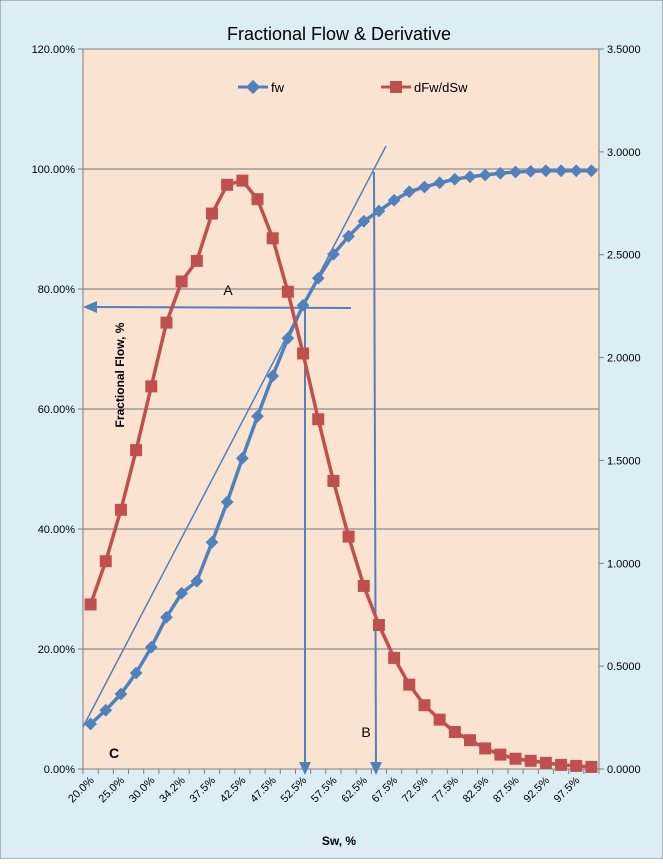  I want to click on y-tick-label: 100.00%, so click(54, 170).